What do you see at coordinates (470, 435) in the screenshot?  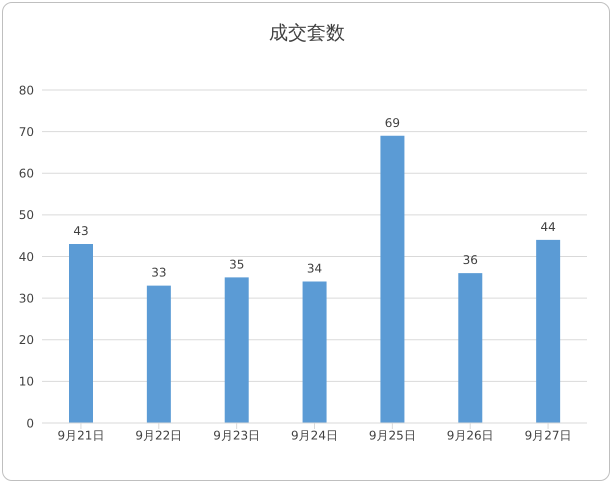 I see `x-tick-label: 9月26日` at bounding box center [470, 435].